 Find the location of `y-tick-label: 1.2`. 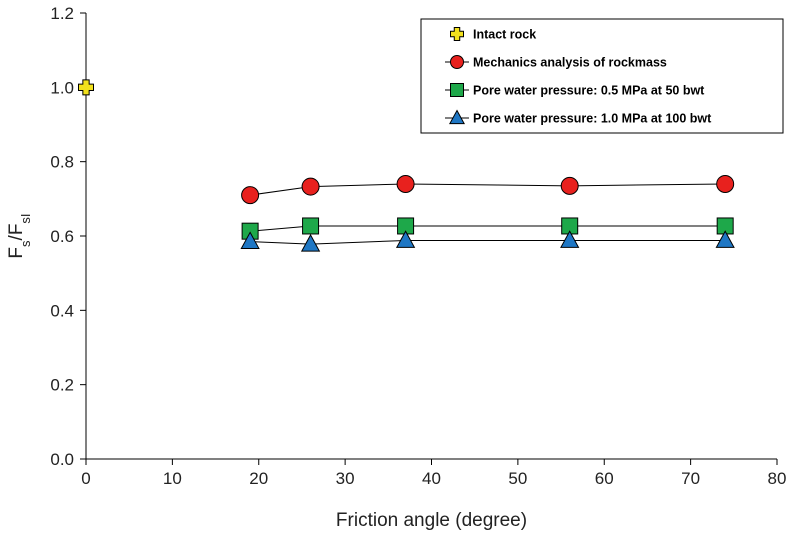

y-tick-label: 1.2 is located at coordinates (62, 13).